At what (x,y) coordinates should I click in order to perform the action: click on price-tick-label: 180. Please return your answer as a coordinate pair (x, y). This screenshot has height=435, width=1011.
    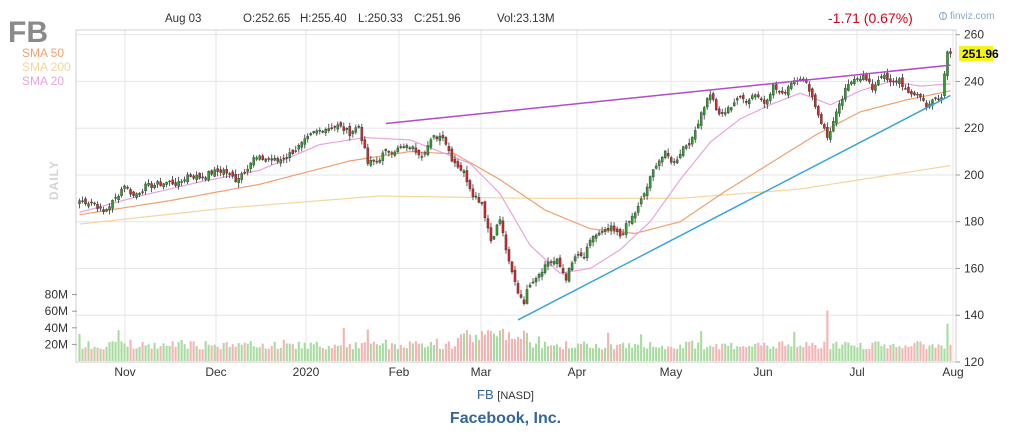
    Looking at the image, I should click on (974, 222).